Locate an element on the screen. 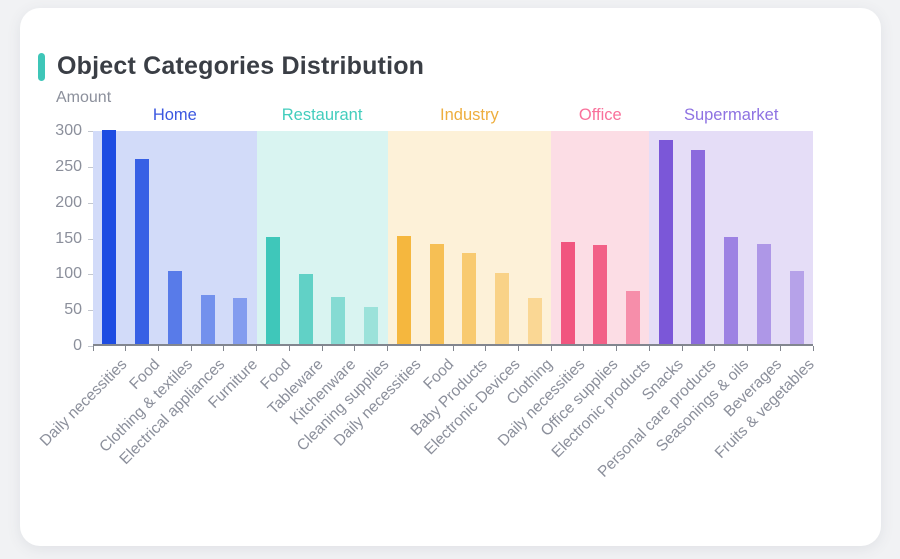 This screenshot has width=900, height=559. group-header-supermarket: Supermarket is located at coordinates (731, 115).